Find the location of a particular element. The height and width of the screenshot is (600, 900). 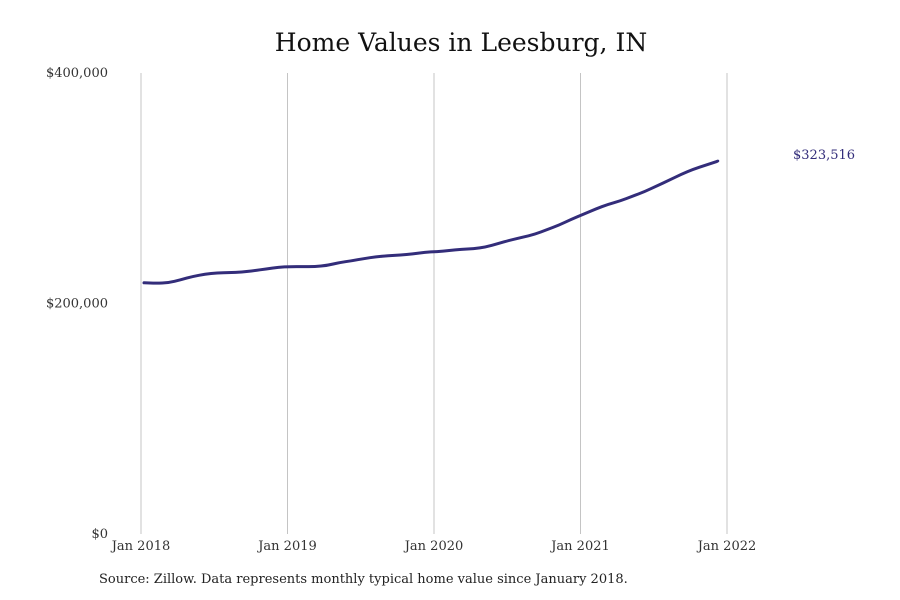

series-line is located at coordinates (431, 222).